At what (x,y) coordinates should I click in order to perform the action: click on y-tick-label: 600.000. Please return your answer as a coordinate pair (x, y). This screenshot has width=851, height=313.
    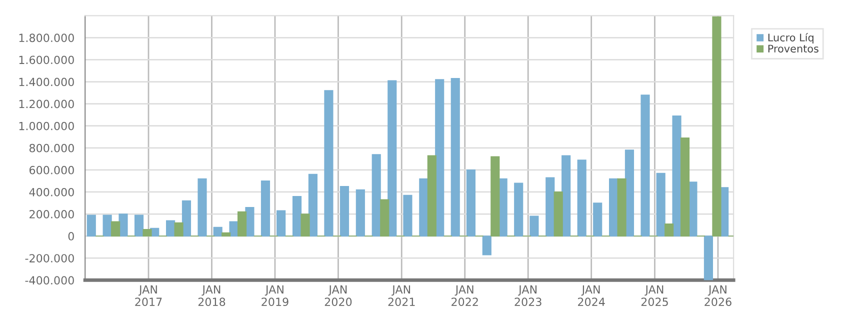
    Looking at the image, I should click on (52, 170).